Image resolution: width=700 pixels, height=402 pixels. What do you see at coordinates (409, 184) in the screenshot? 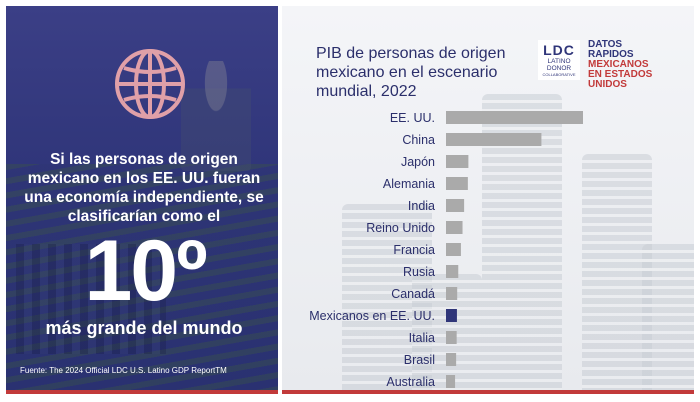
I see `category-label: Alemania` at bounding box center [409, 184].